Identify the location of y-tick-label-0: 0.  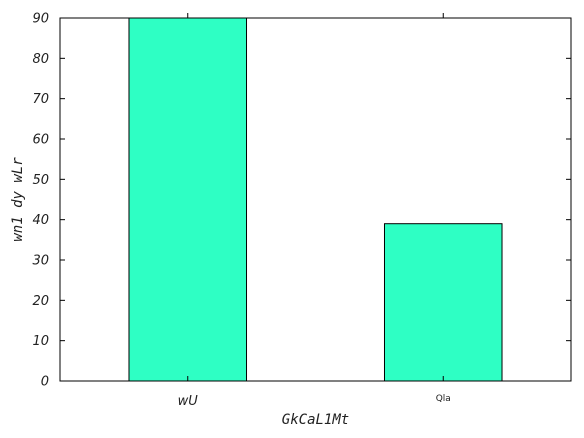
(45, 382).